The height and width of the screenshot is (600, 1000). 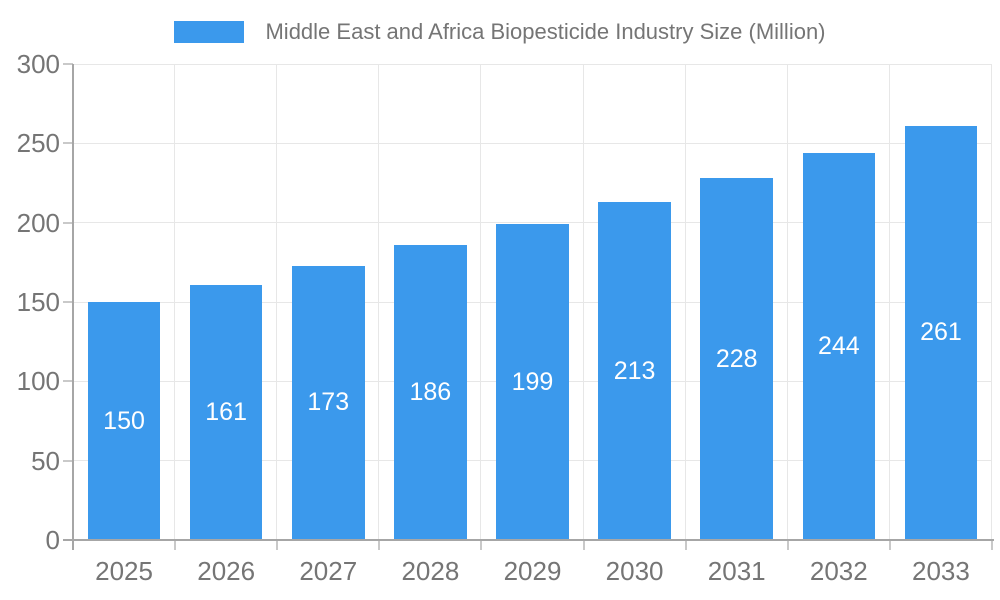 I want to click on y-axis-line, so click(x=73, y=307).